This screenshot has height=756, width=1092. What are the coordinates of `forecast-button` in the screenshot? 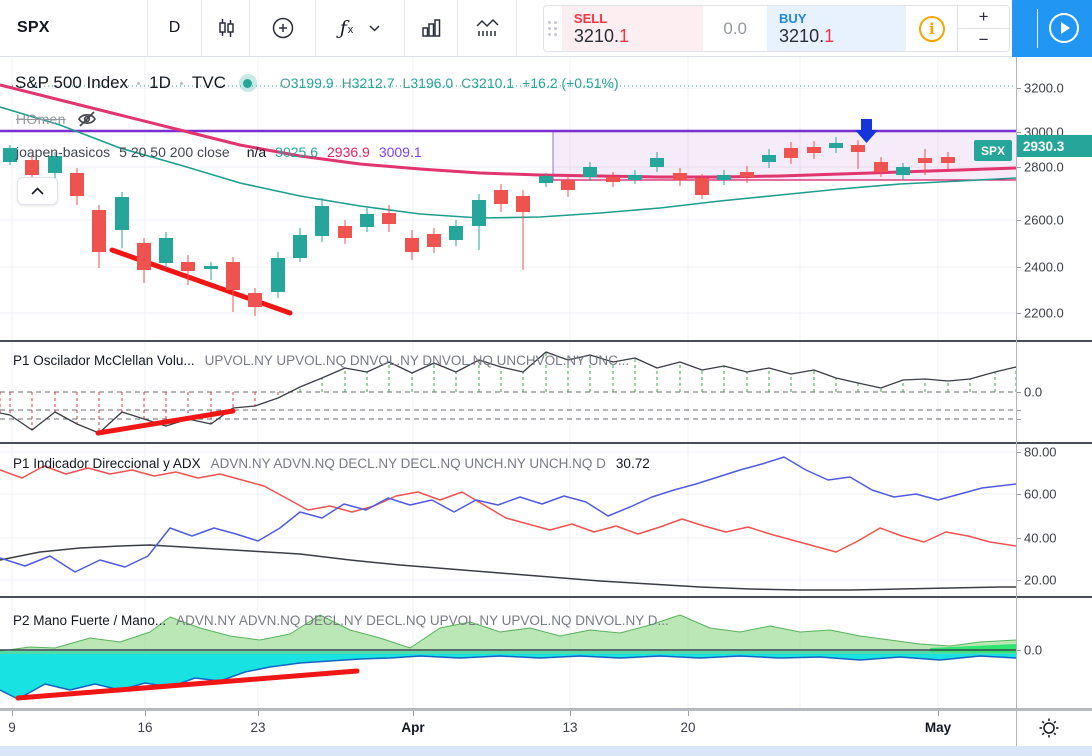 It's located at (487, 28).